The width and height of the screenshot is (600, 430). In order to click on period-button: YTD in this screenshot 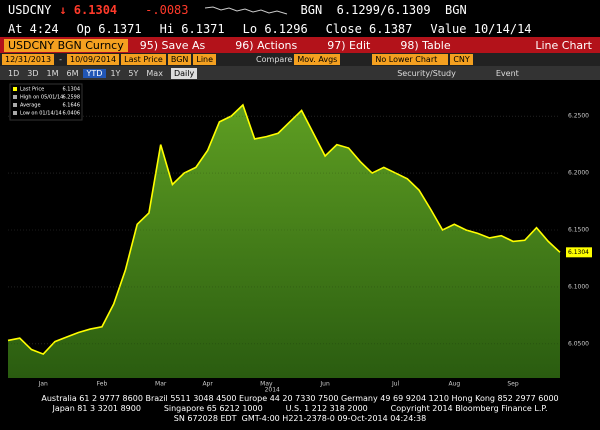, I will do `click(94, 73)`.